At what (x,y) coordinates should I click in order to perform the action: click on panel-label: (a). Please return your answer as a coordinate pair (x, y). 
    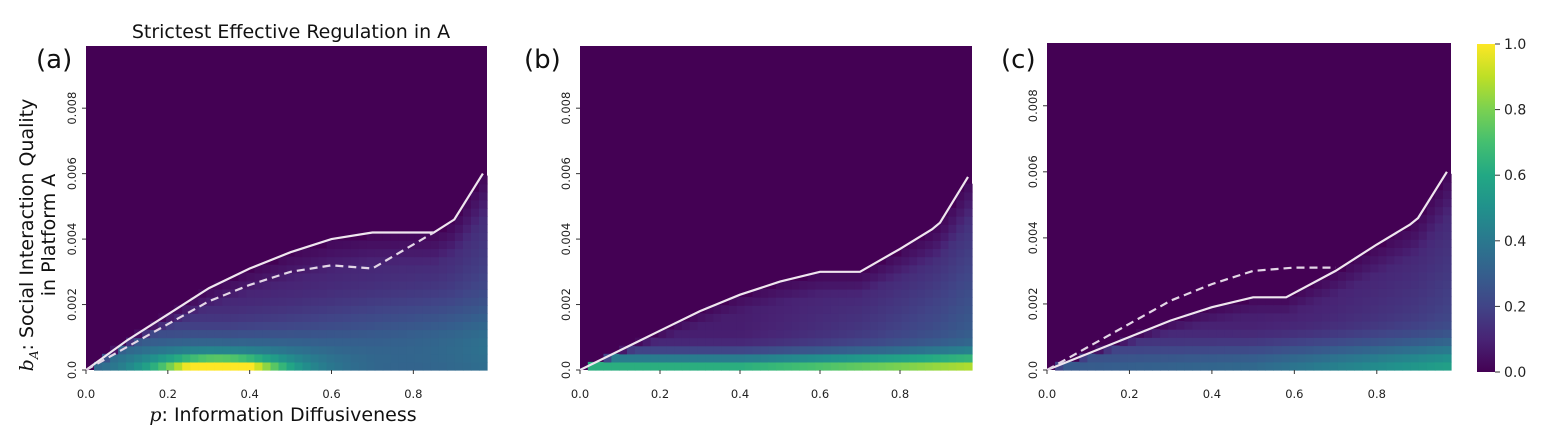
    Looking at the image, I should click on (54, 60).